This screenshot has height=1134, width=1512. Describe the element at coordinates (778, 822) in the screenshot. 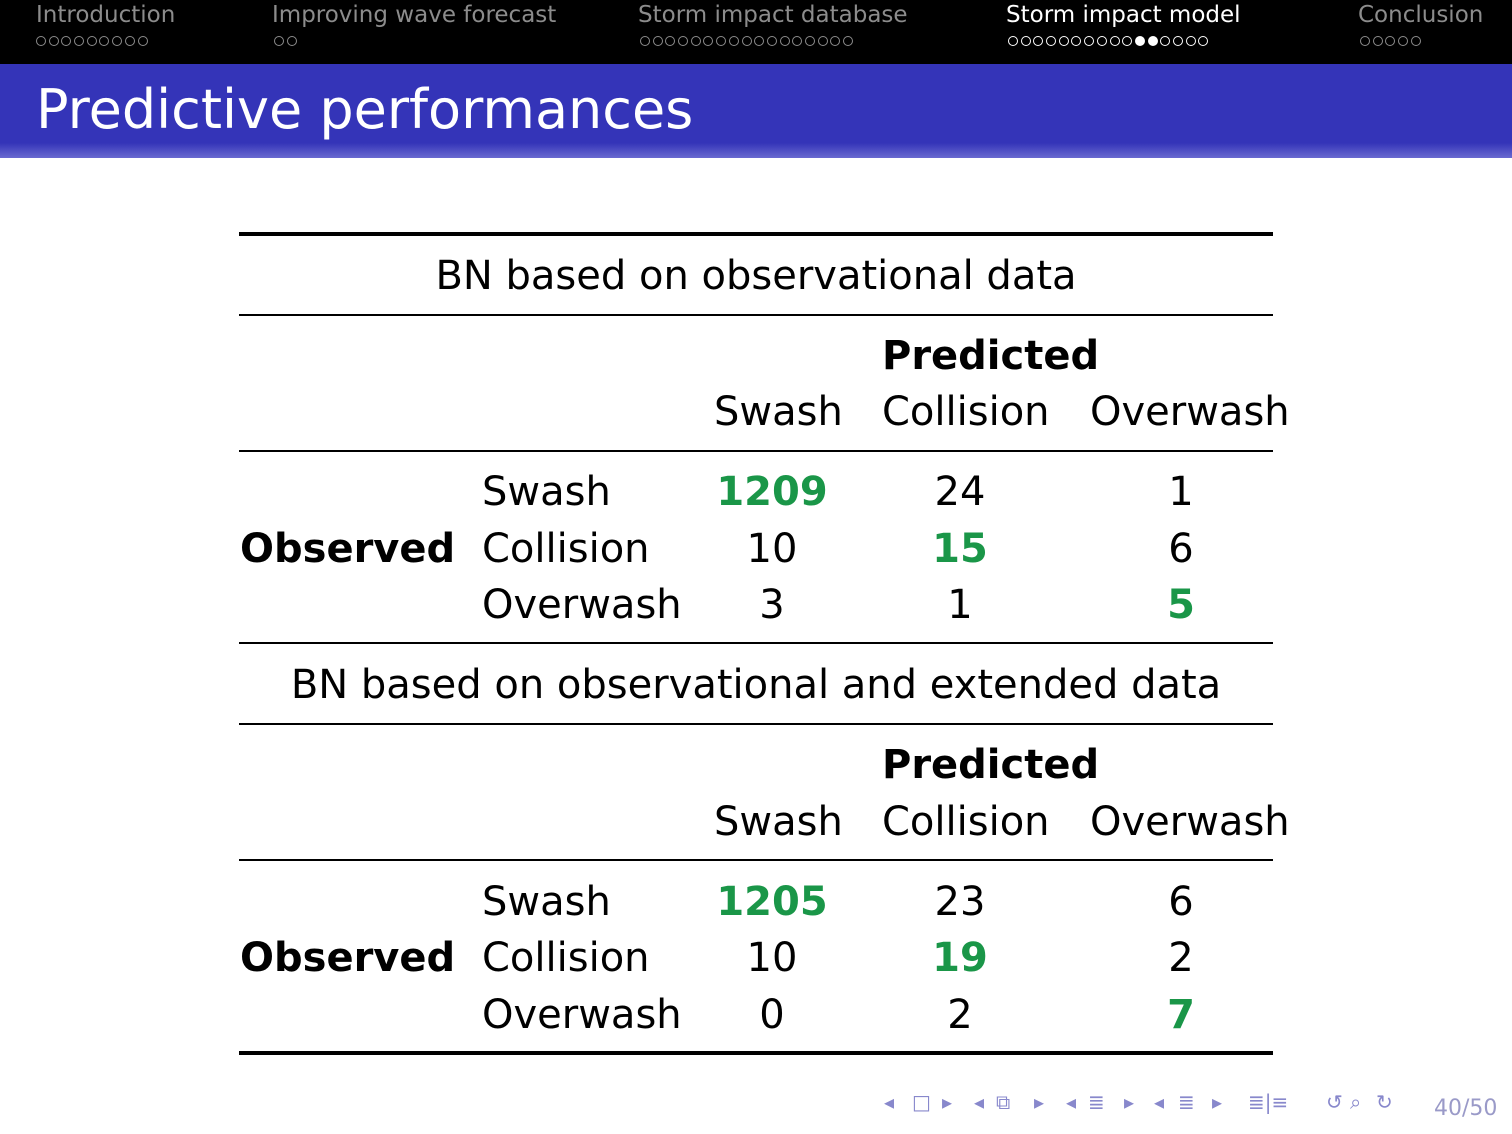

I see `table2-col-swash: Swash` at that location.